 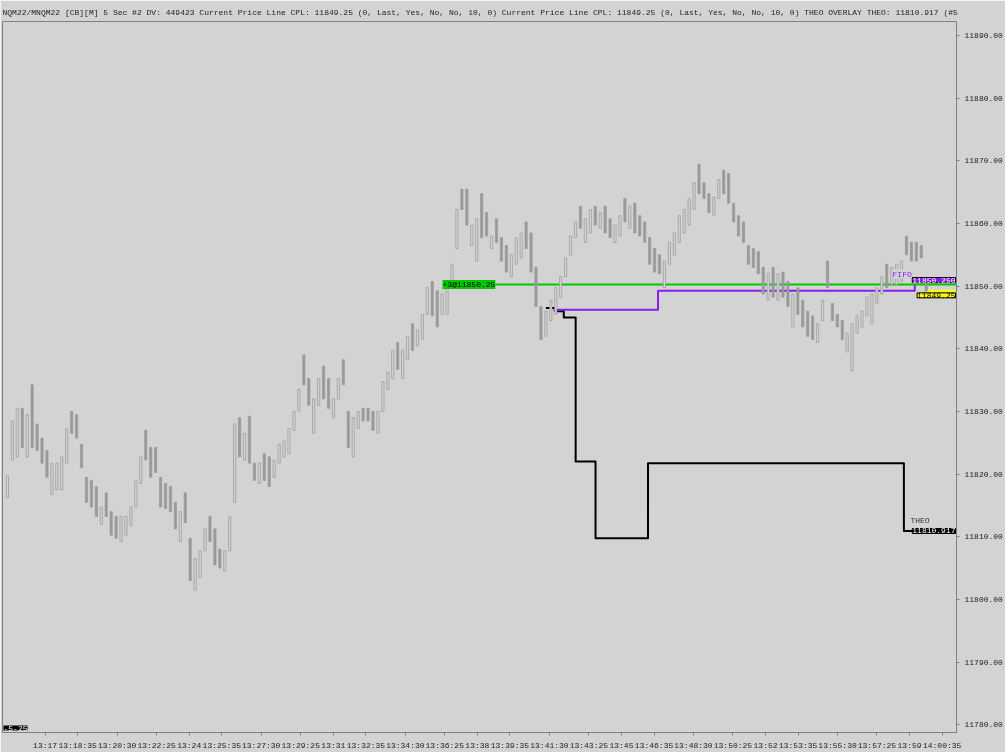 What do you see at coordinates (984, 161) in the screenshot?
I see `y-tick-label: 11870.00` at bounding box center [984, 161].